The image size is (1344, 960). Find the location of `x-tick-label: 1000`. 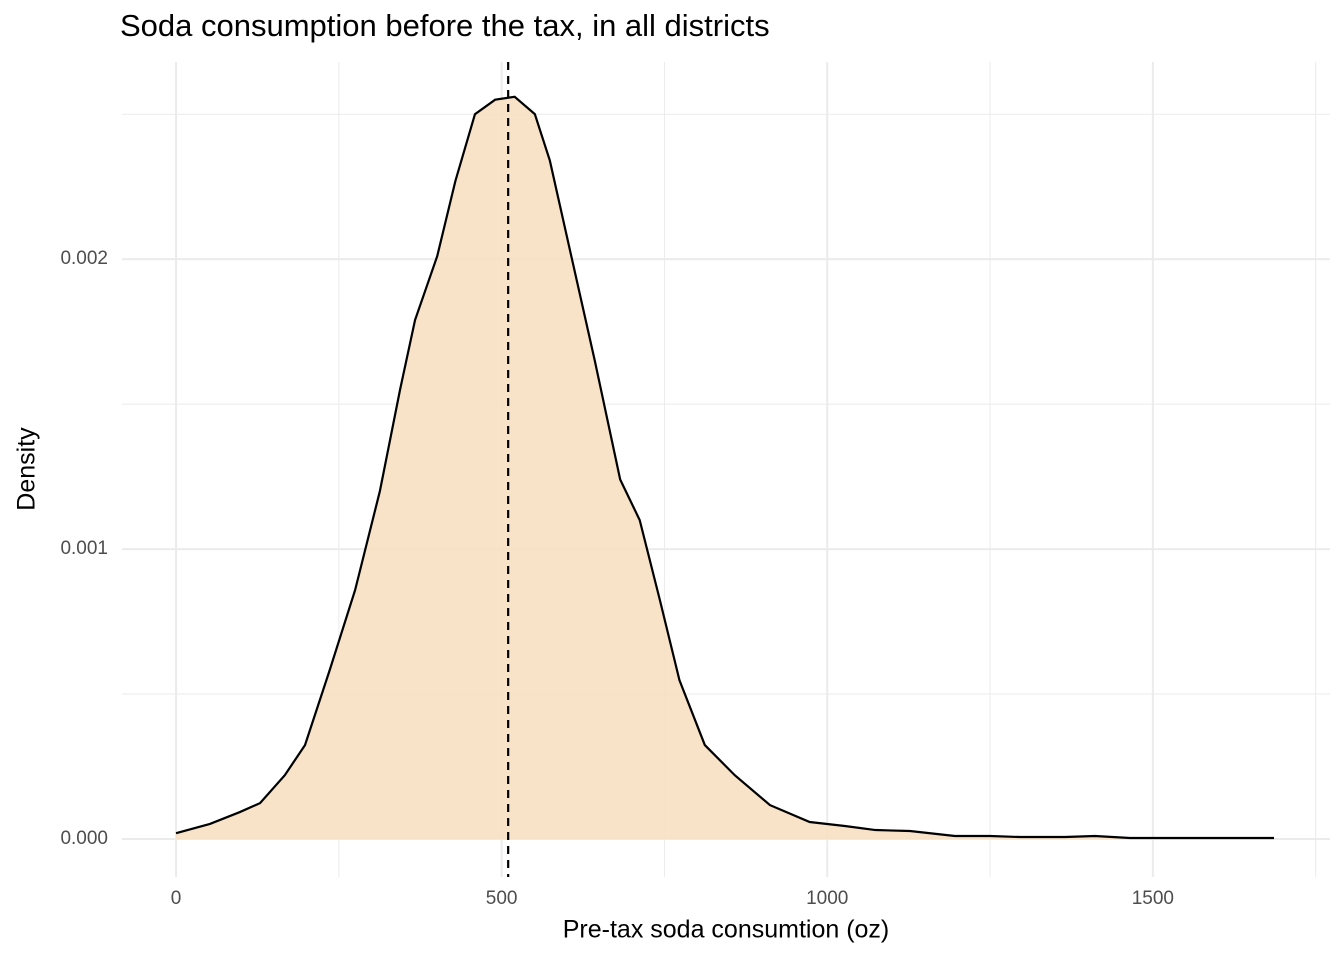

x-tick-label: 1000 is located at coordinates (827, 898).